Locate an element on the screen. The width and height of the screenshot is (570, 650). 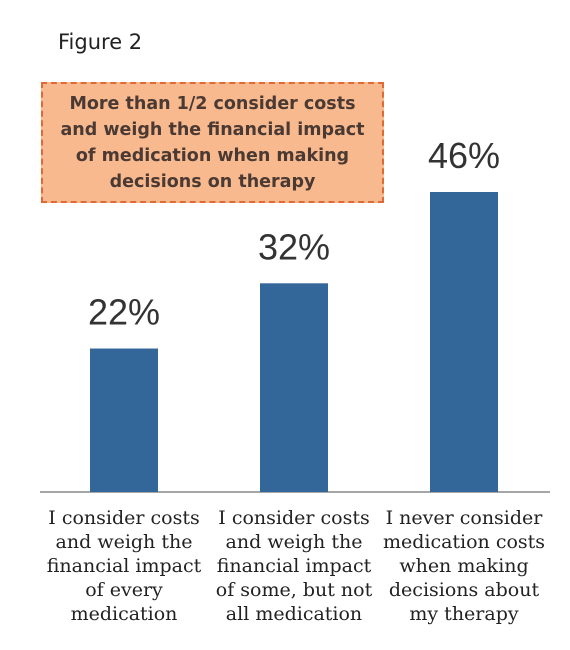
figure-label: Figure 2 is located at coordinates (100, 42).